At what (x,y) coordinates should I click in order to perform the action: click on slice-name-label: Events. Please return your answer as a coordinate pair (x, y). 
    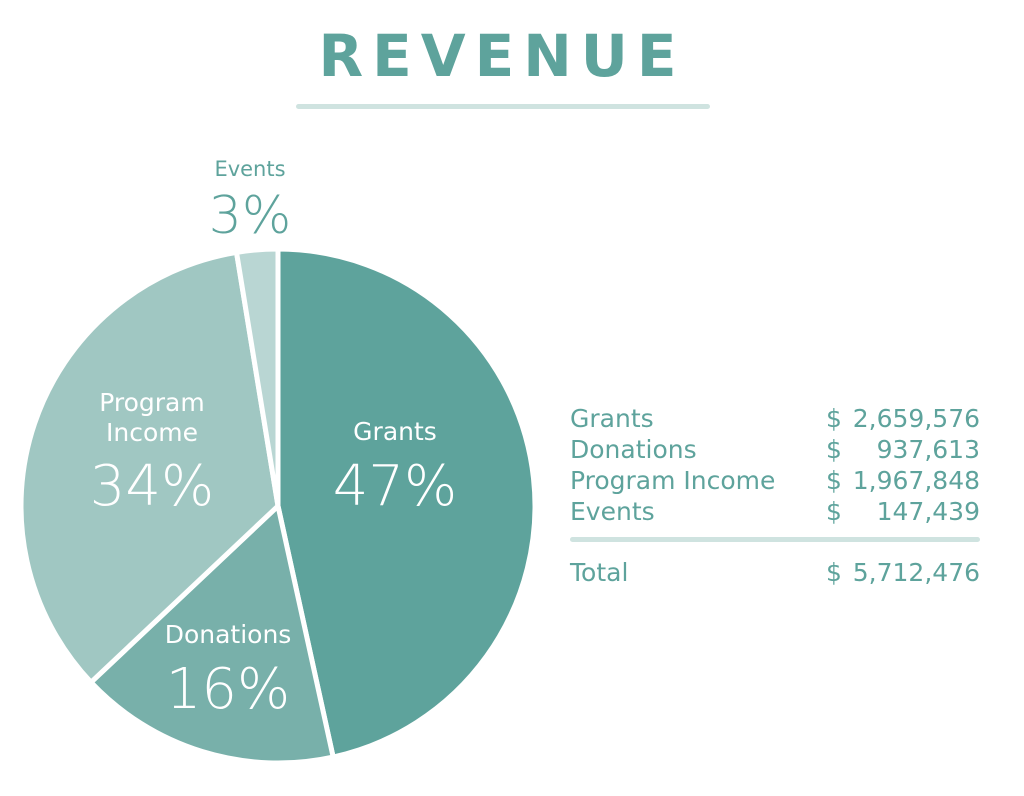
    Looking at the image, I should click on (249, 169).